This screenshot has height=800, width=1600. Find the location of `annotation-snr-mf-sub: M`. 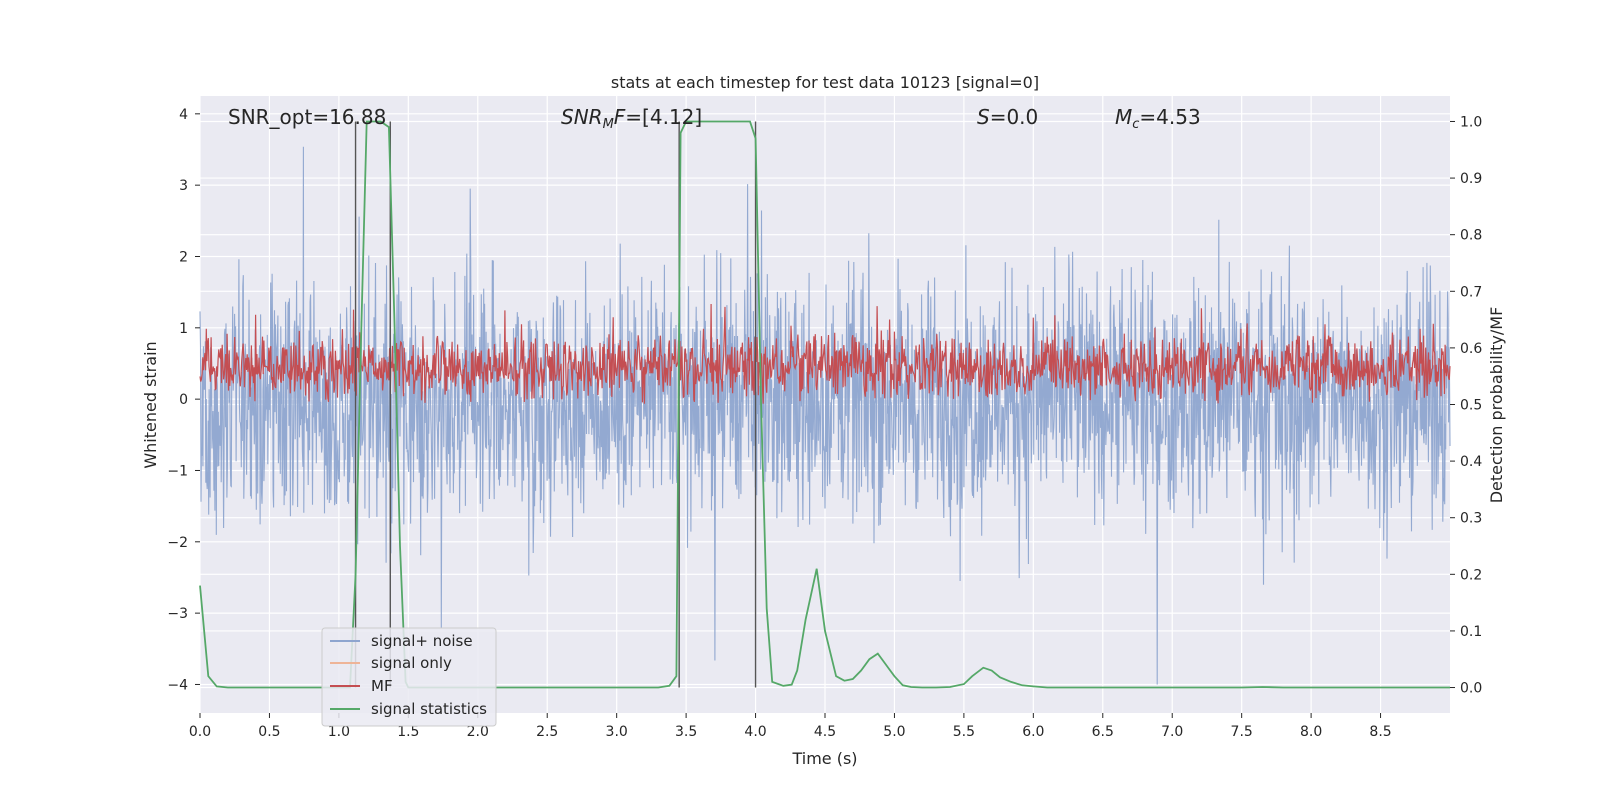

annotation-snr-mf-sub: M is located at coordinates (608, 124).